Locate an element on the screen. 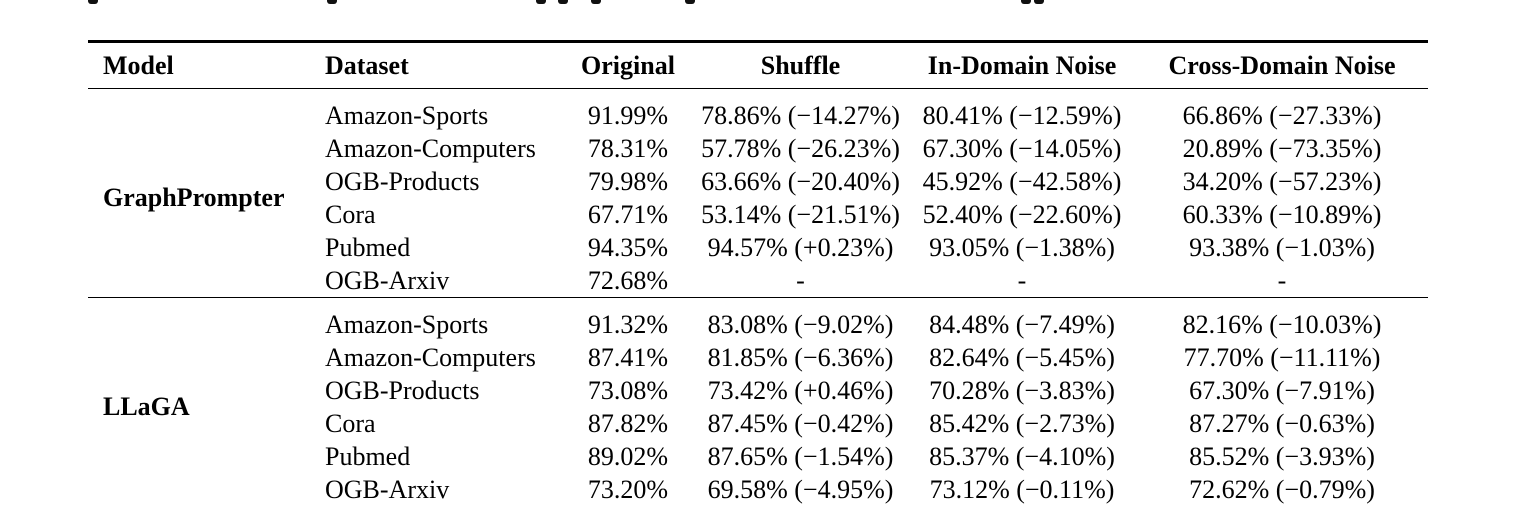  cell-original: 79.98% is located at coordinates (628, 181).